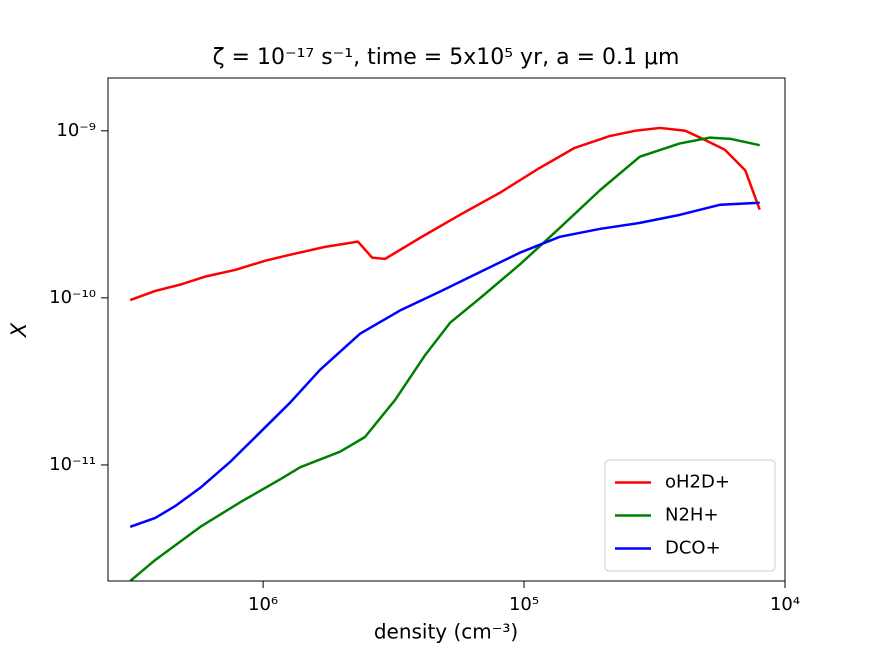 The height and width of the screenshot is (654, 872). I want to click on x-axis-label: density (cm⁻³), so click(446, 632).